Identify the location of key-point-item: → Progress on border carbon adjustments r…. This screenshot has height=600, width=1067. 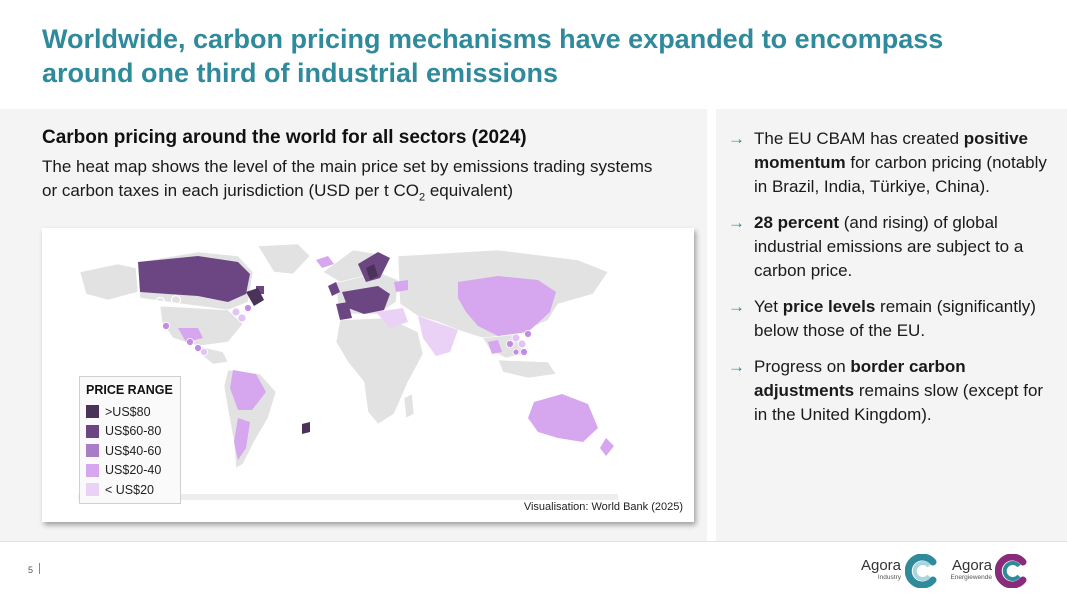
(891, 391).